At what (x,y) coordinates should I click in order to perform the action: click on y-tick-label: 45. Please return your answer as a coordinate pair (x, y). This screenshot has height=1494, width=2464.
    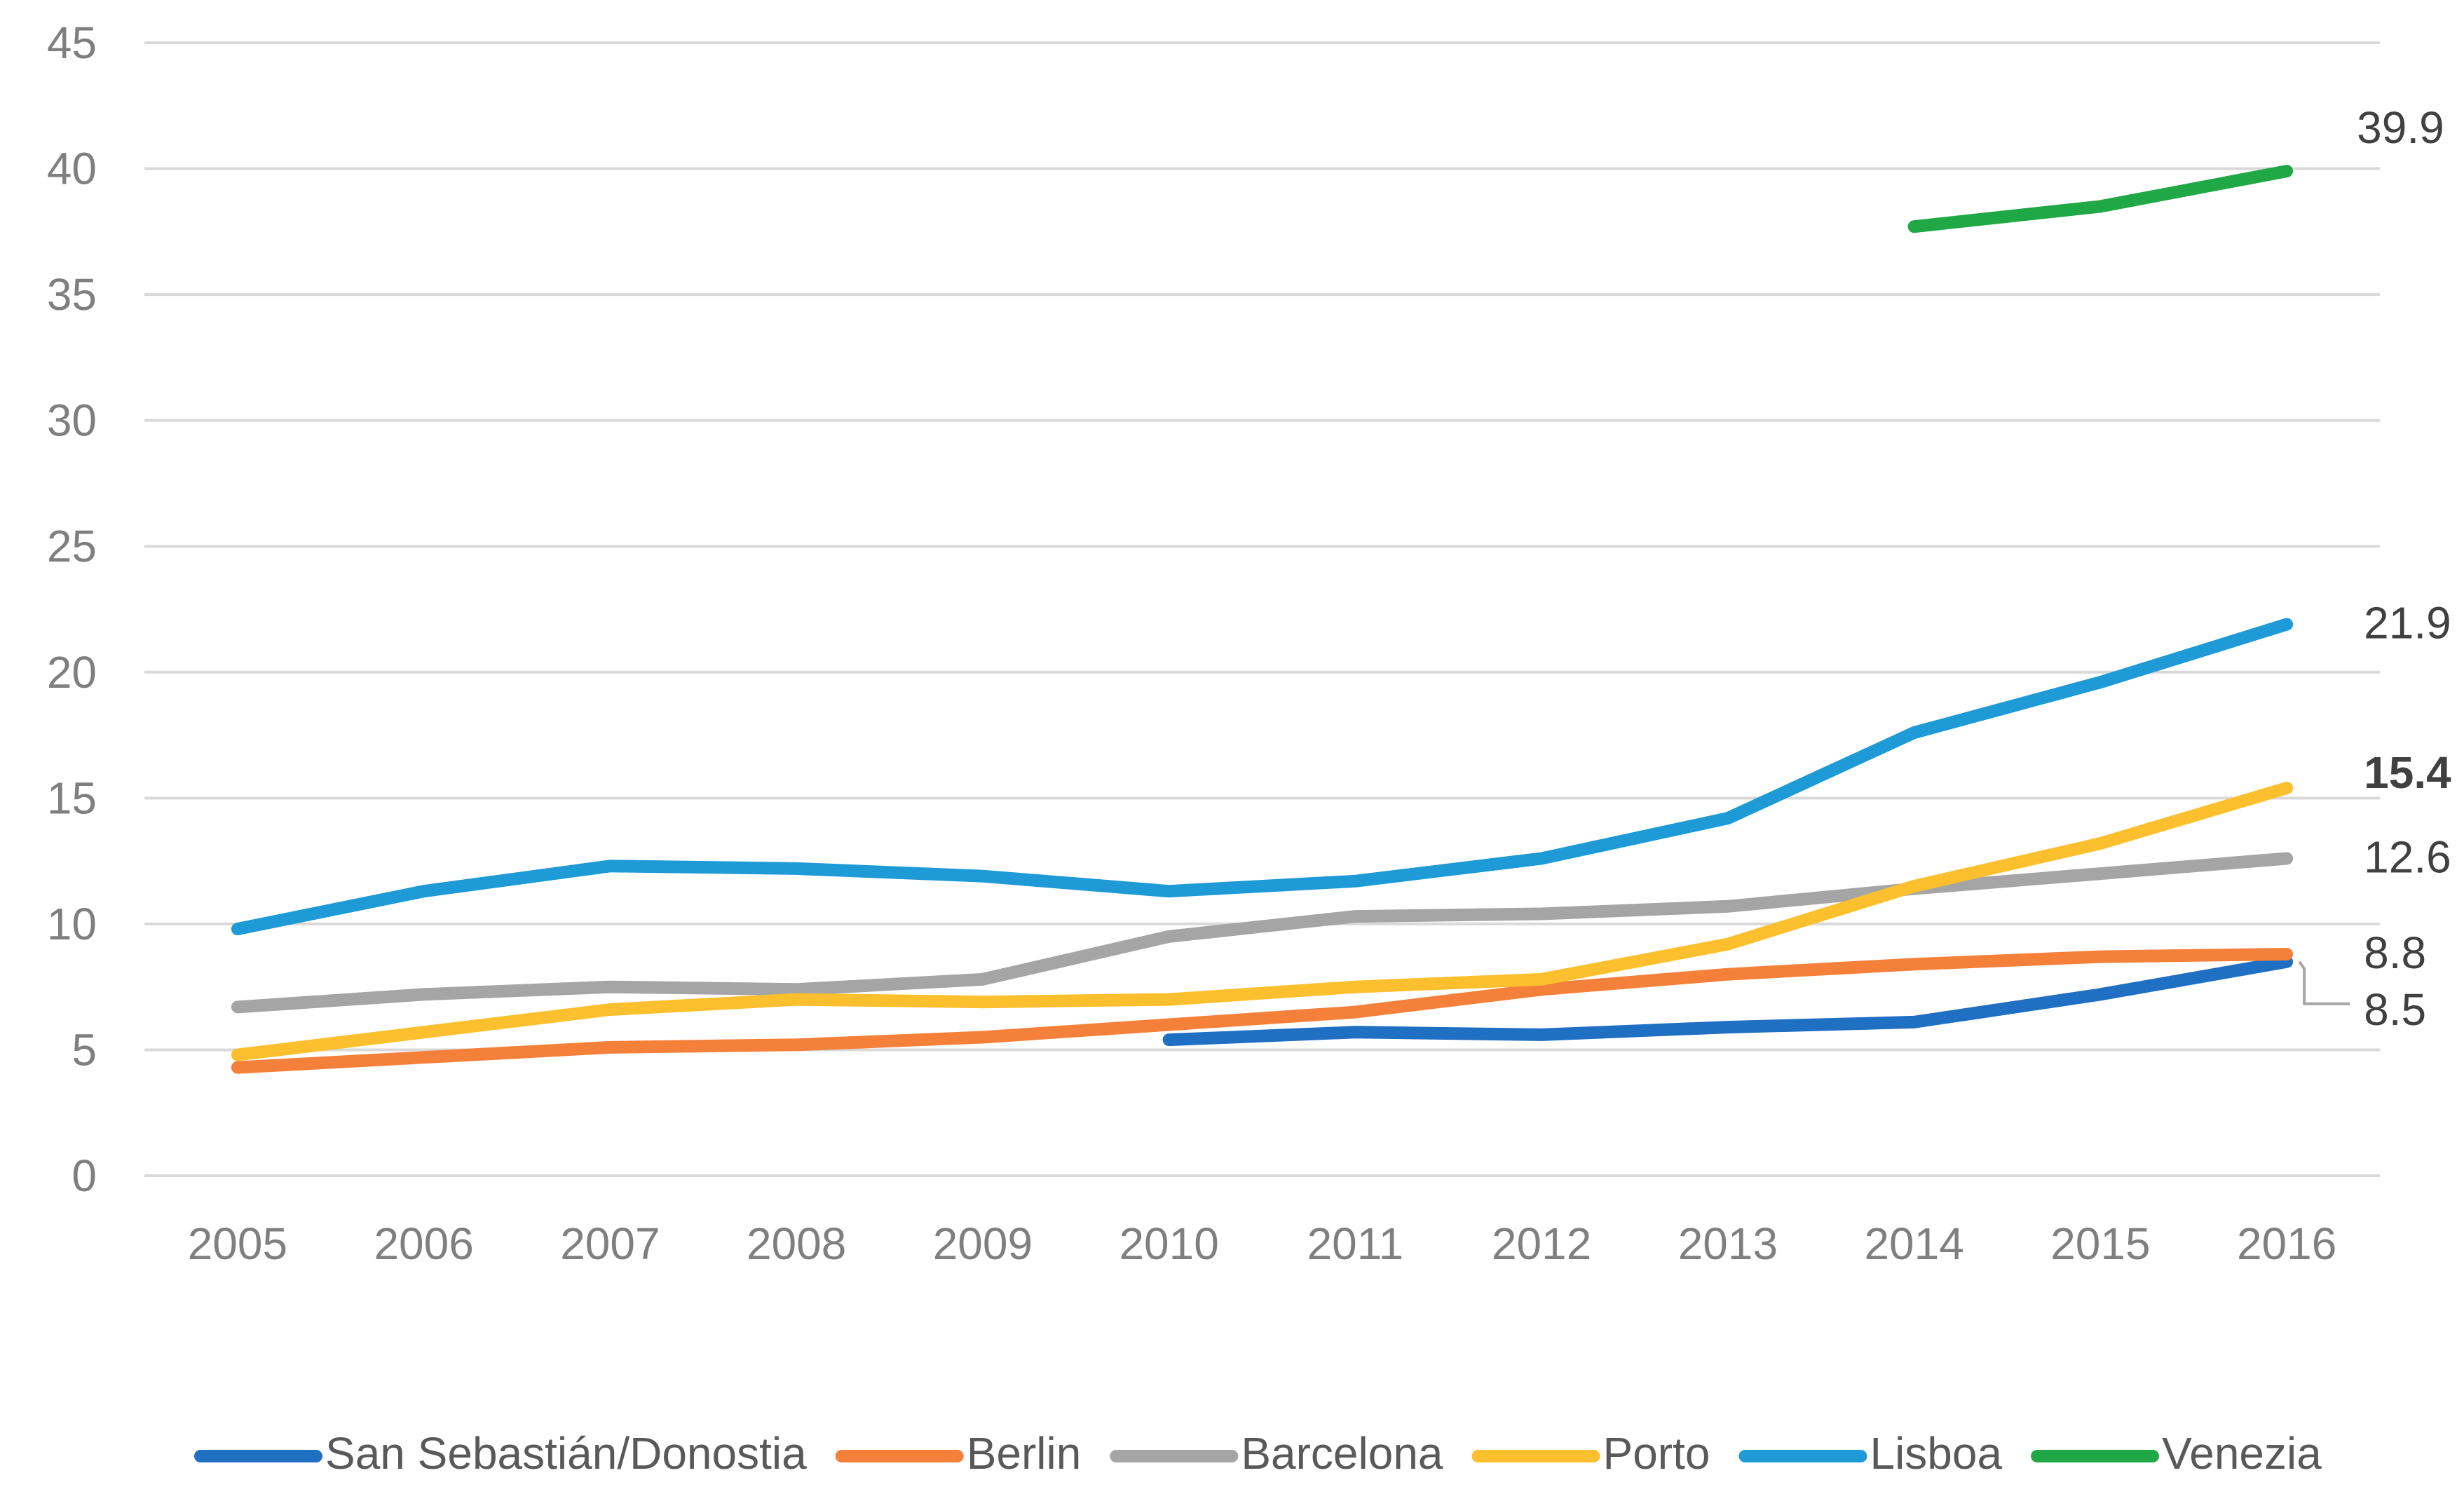
    Looking at the image, I should click on (72, 43).